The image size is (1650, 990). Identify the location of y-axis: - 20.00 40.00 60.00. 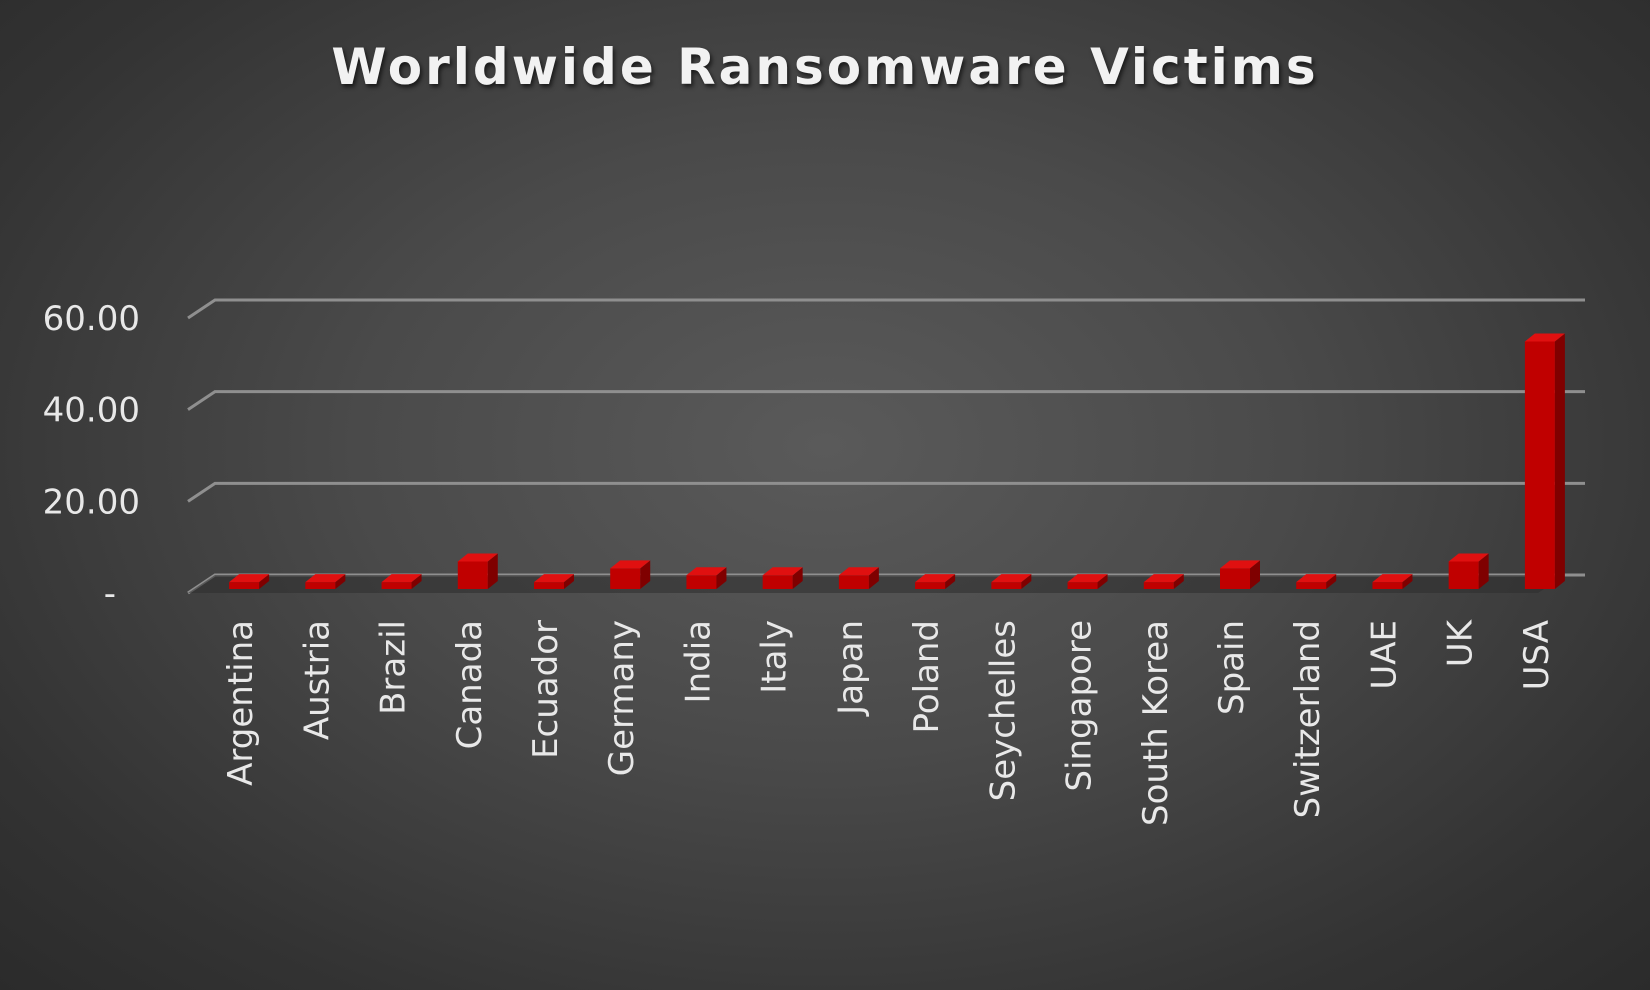
(91, 456).